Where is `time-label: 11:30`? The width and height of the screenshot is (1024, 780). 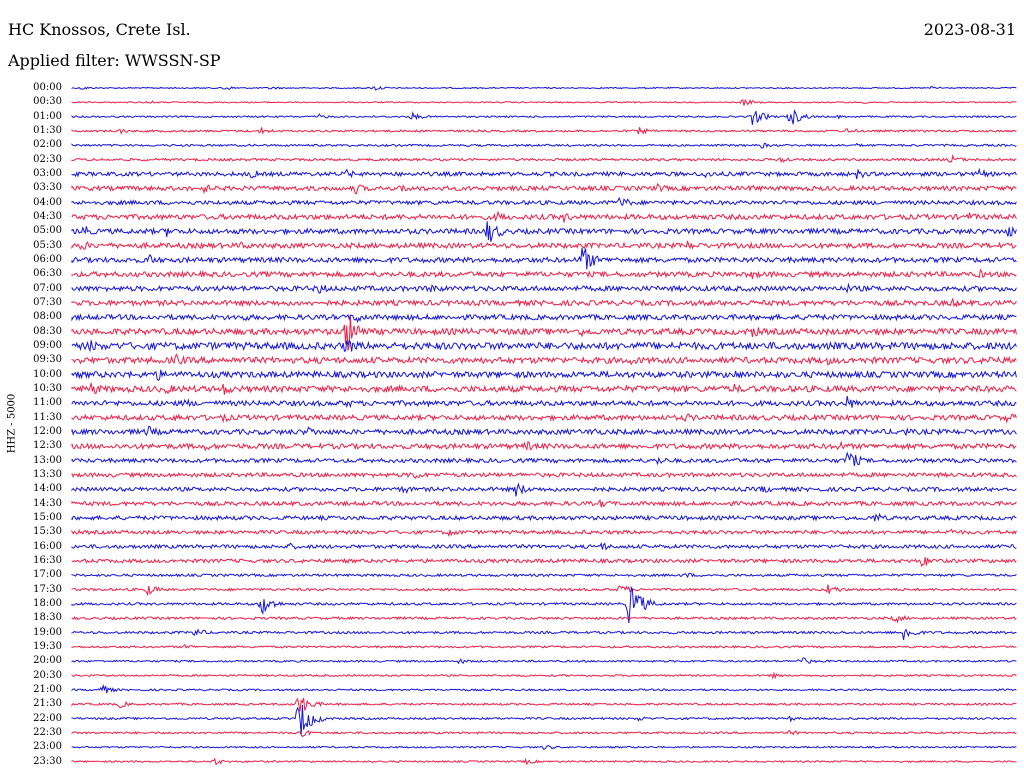 time-label: 11:30 is located at coordinates (47, 417).